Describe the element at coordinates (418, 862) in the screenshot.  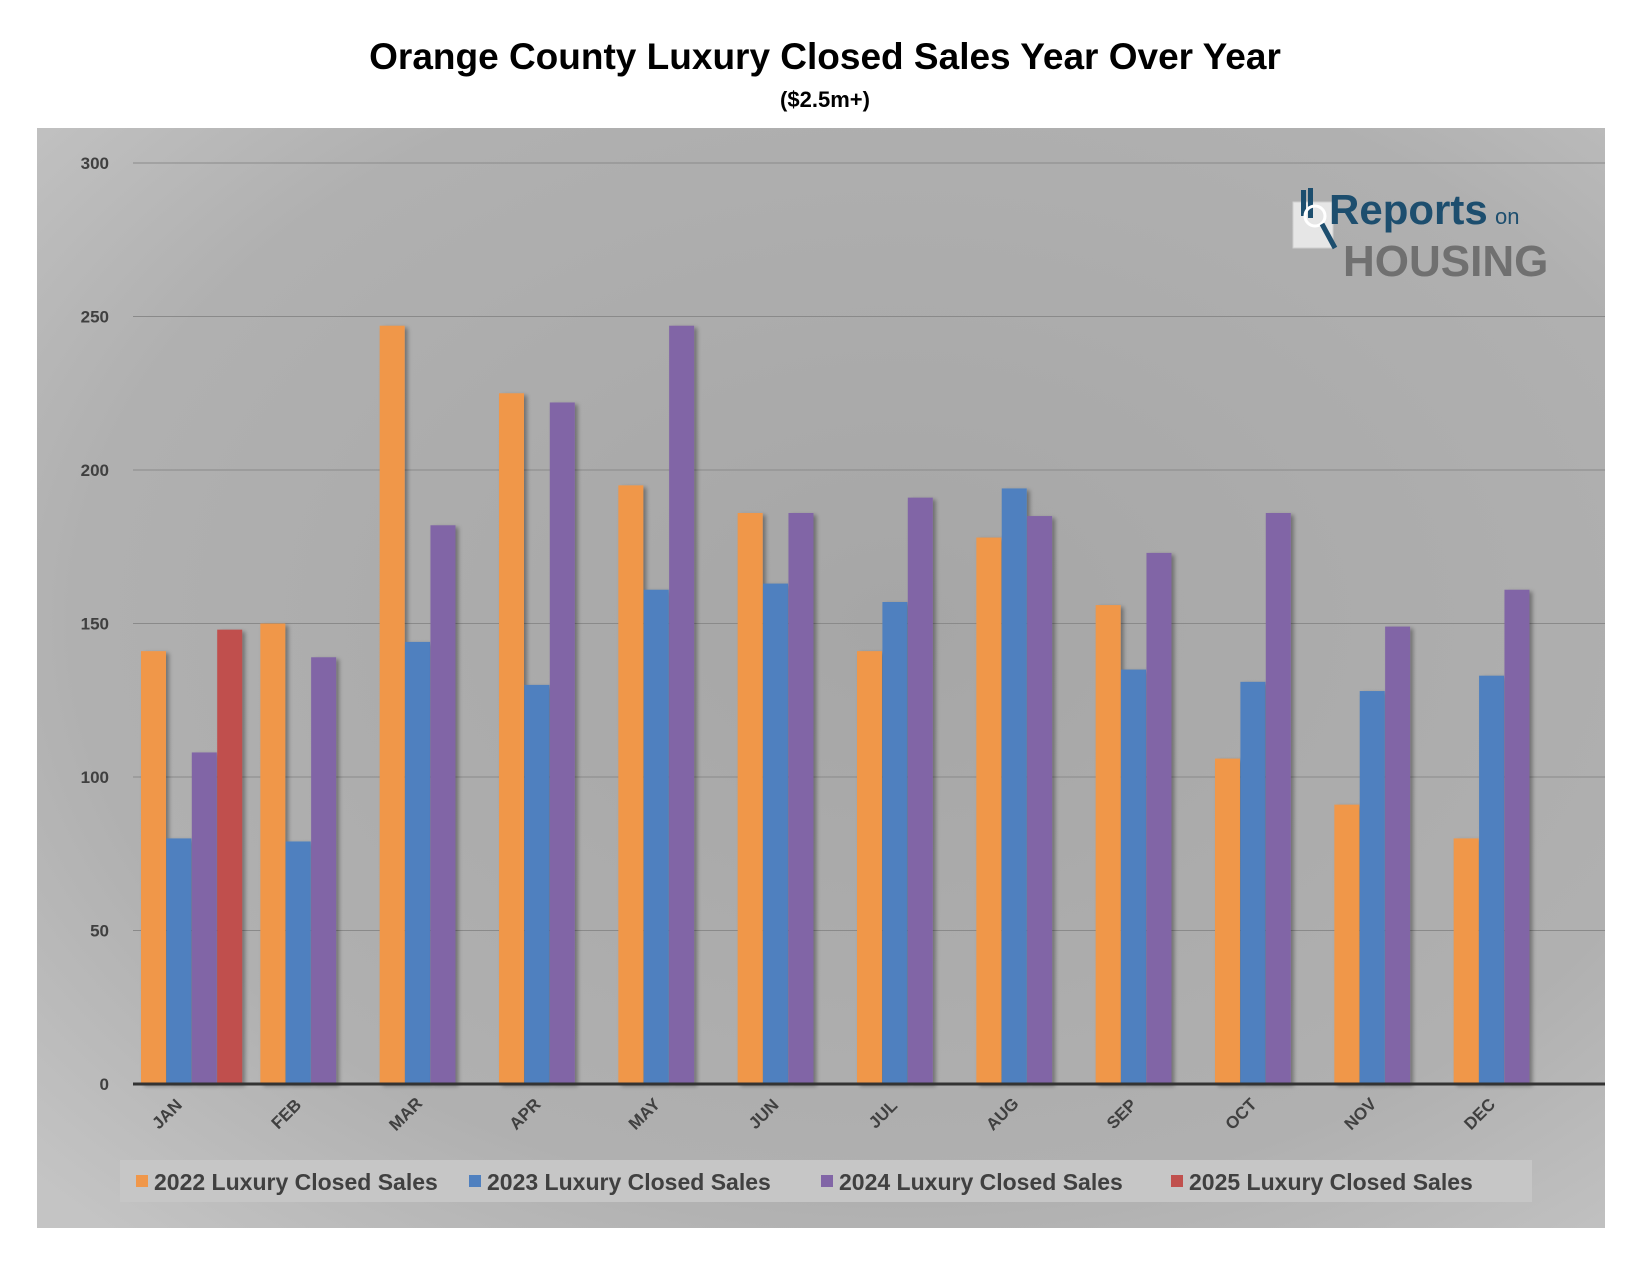
I see `bar-mar-2023` at that location.